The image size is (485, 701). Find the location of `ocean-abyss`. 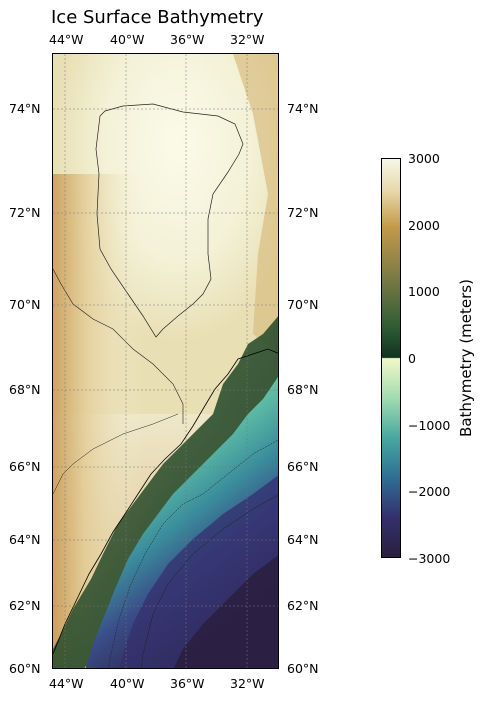

ocean-abyss is located at coordinates (225, 611).